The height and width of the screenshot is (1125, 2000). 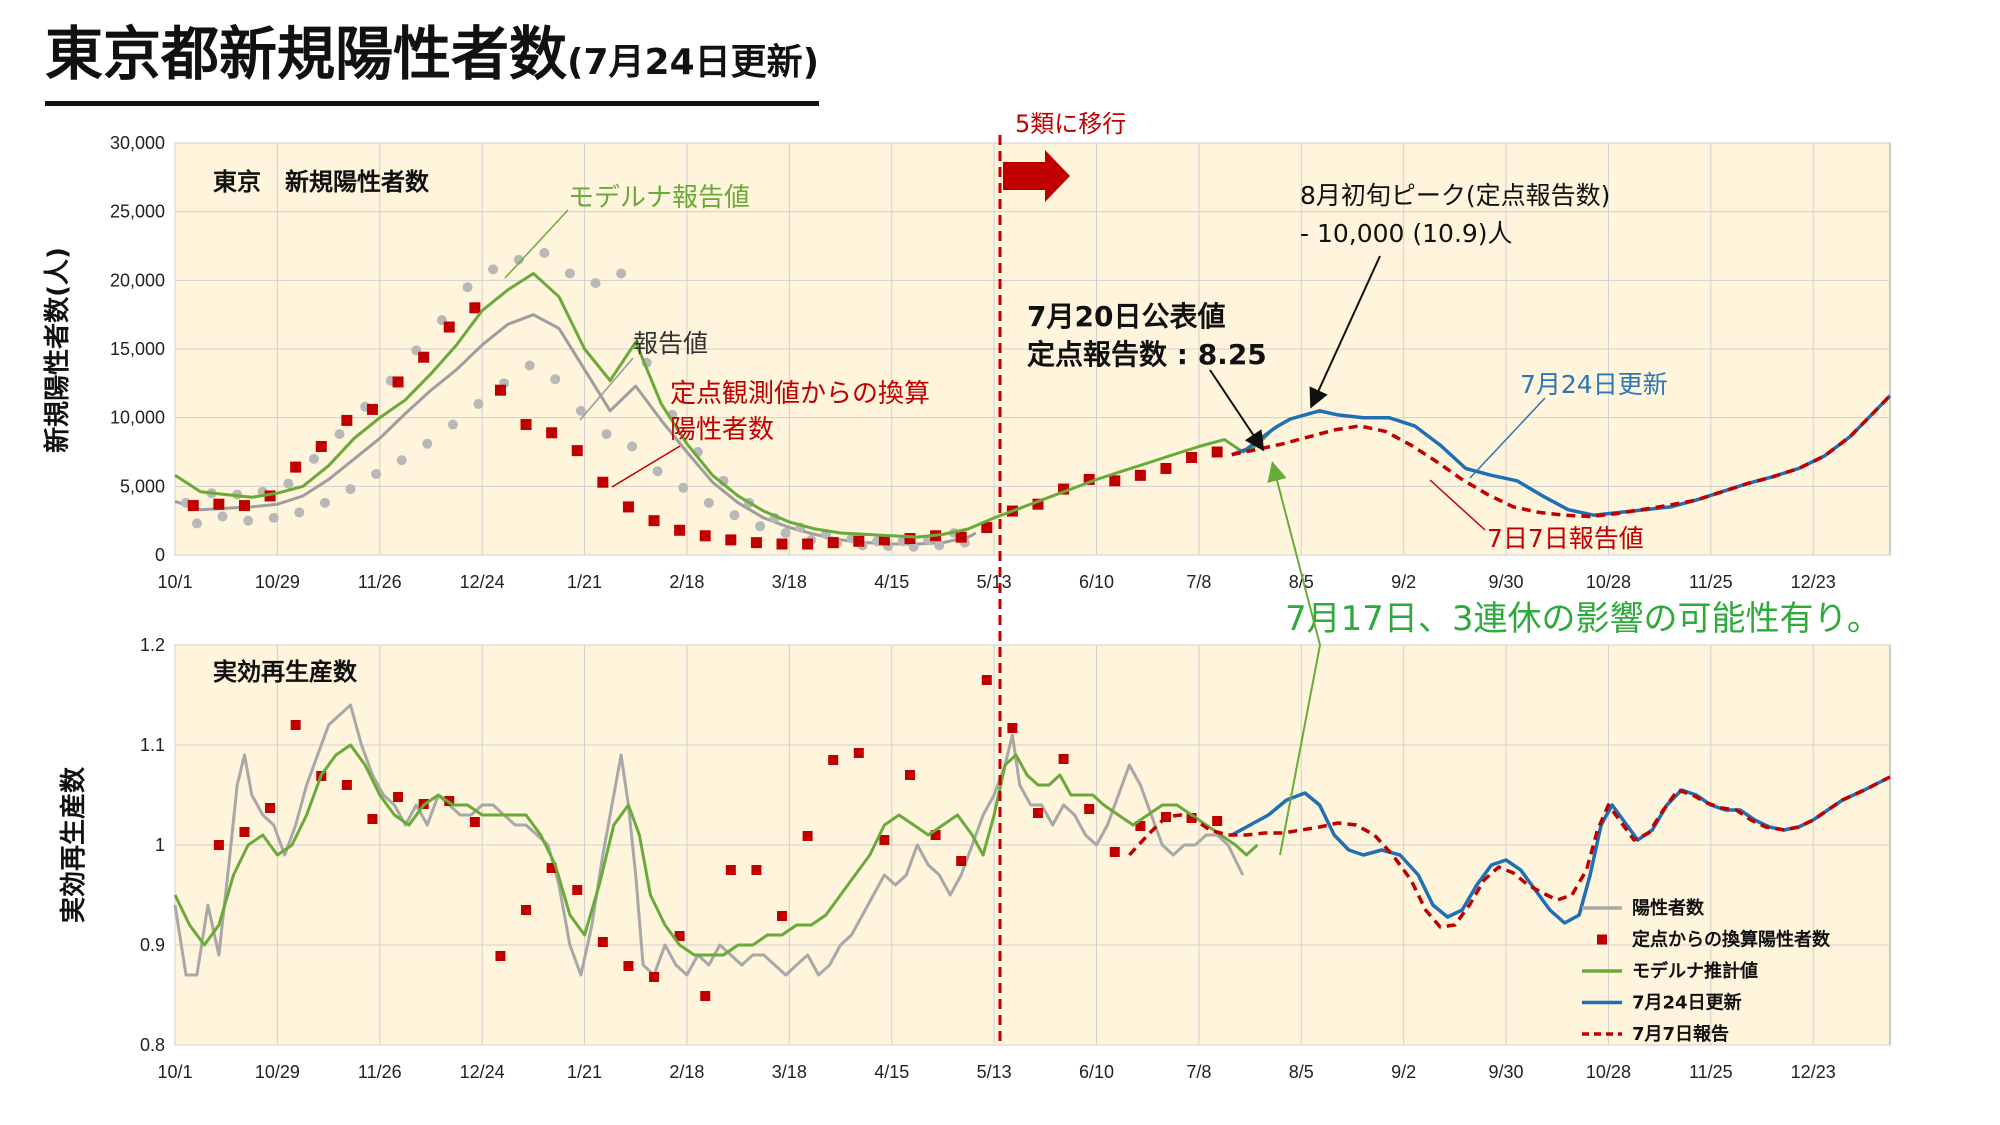 What do you see at coordinates (1680, 1034) in the screenshot?
I see `legend-label: 7月7日報告` at bounding box center [1680, 1034].